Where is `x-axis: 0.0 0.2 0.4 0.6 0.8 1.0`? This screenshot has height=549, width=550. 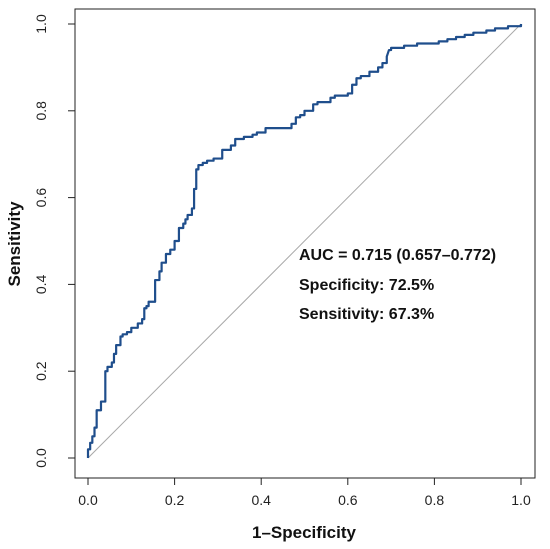
x-axis: 0.0 0.2 0.4 0.6 0.8 1.0 is located at coordinates (304, 492).